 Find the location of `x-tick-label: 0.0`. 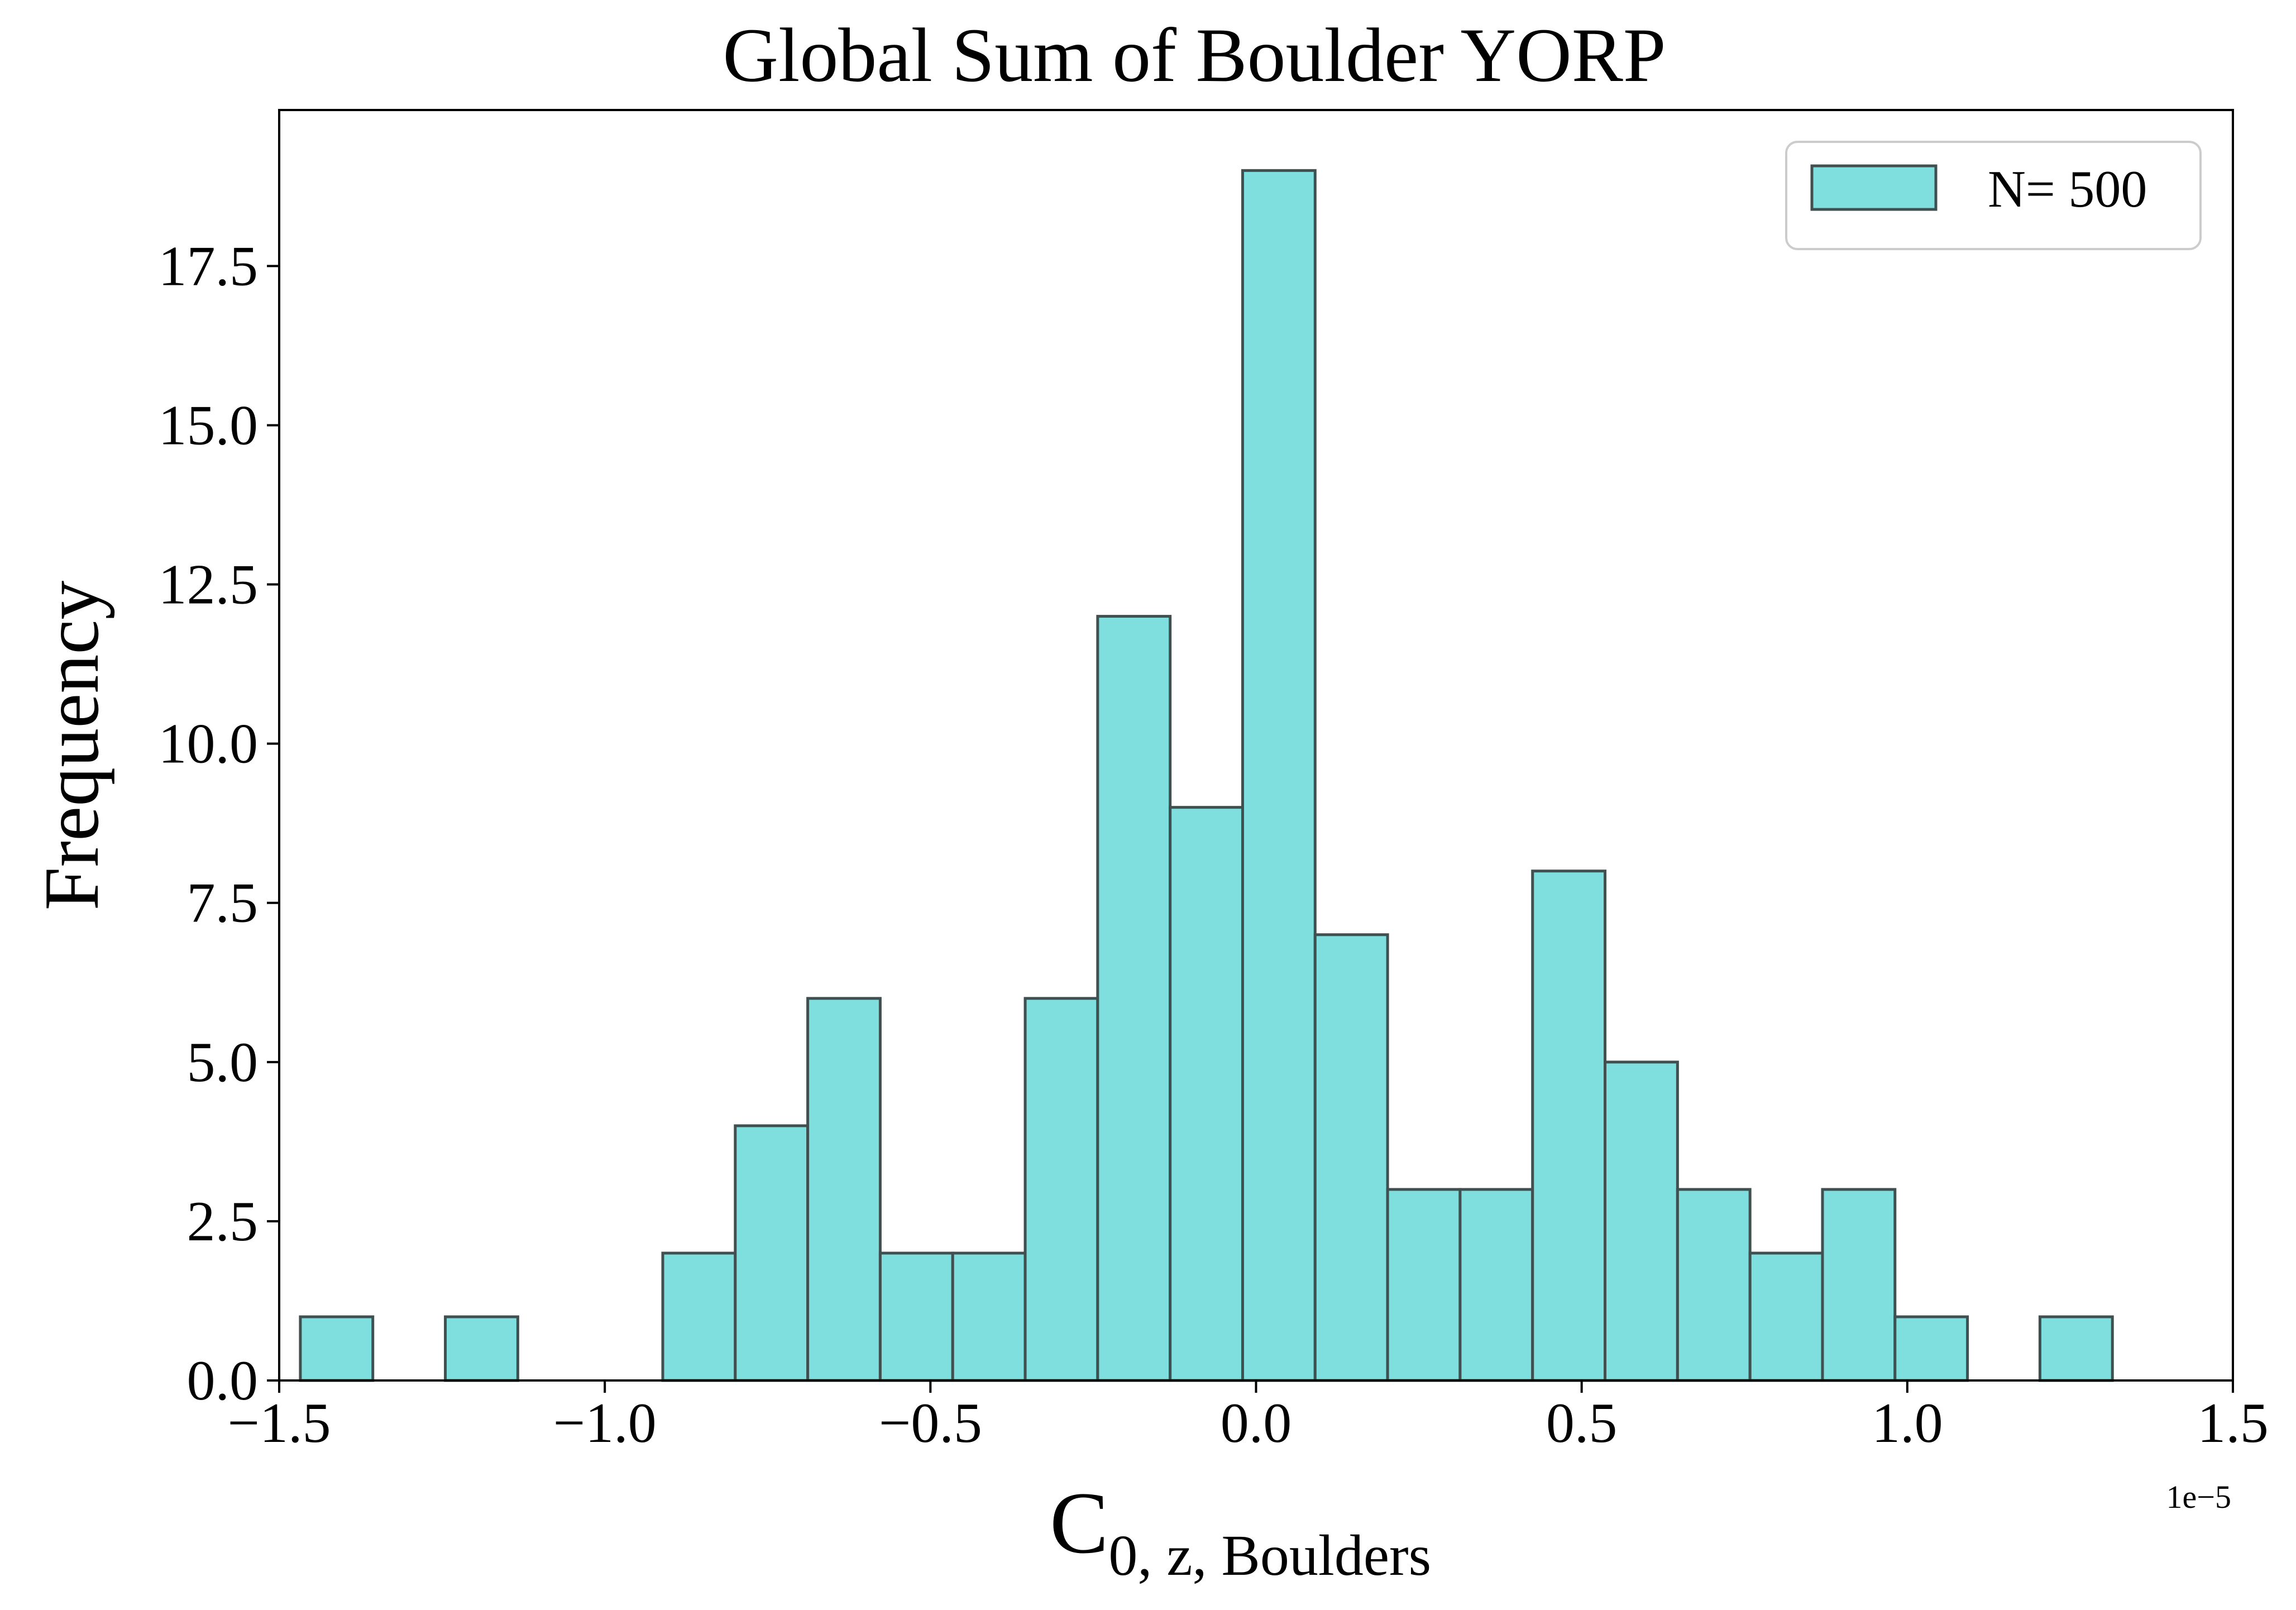

x-tick-label: 0.0 is located at coordinates (1256, 1423).